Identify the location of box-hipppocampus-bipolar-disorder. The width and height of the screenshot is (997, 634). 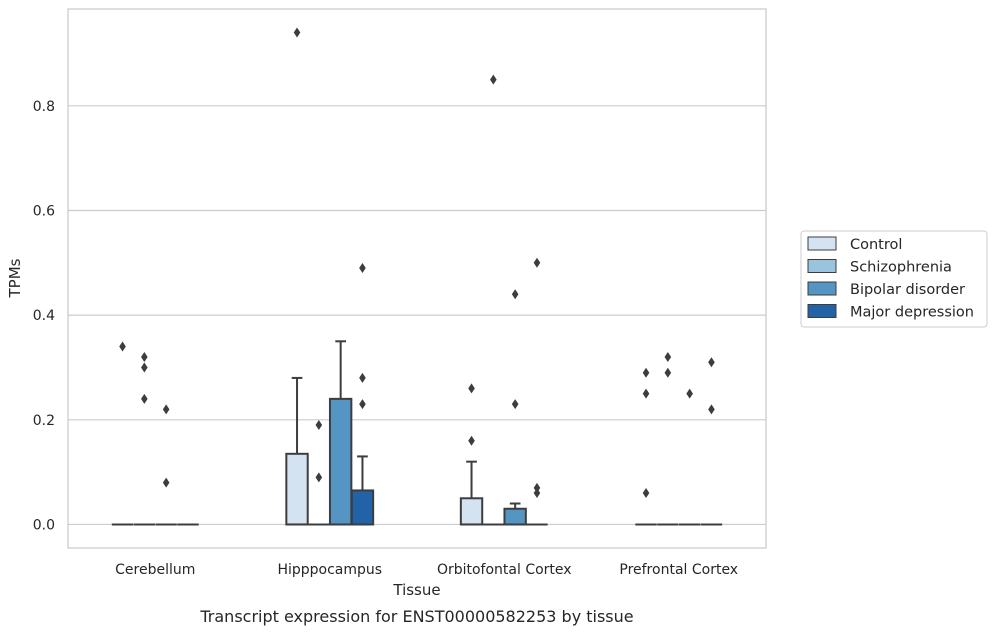
(340, 433).